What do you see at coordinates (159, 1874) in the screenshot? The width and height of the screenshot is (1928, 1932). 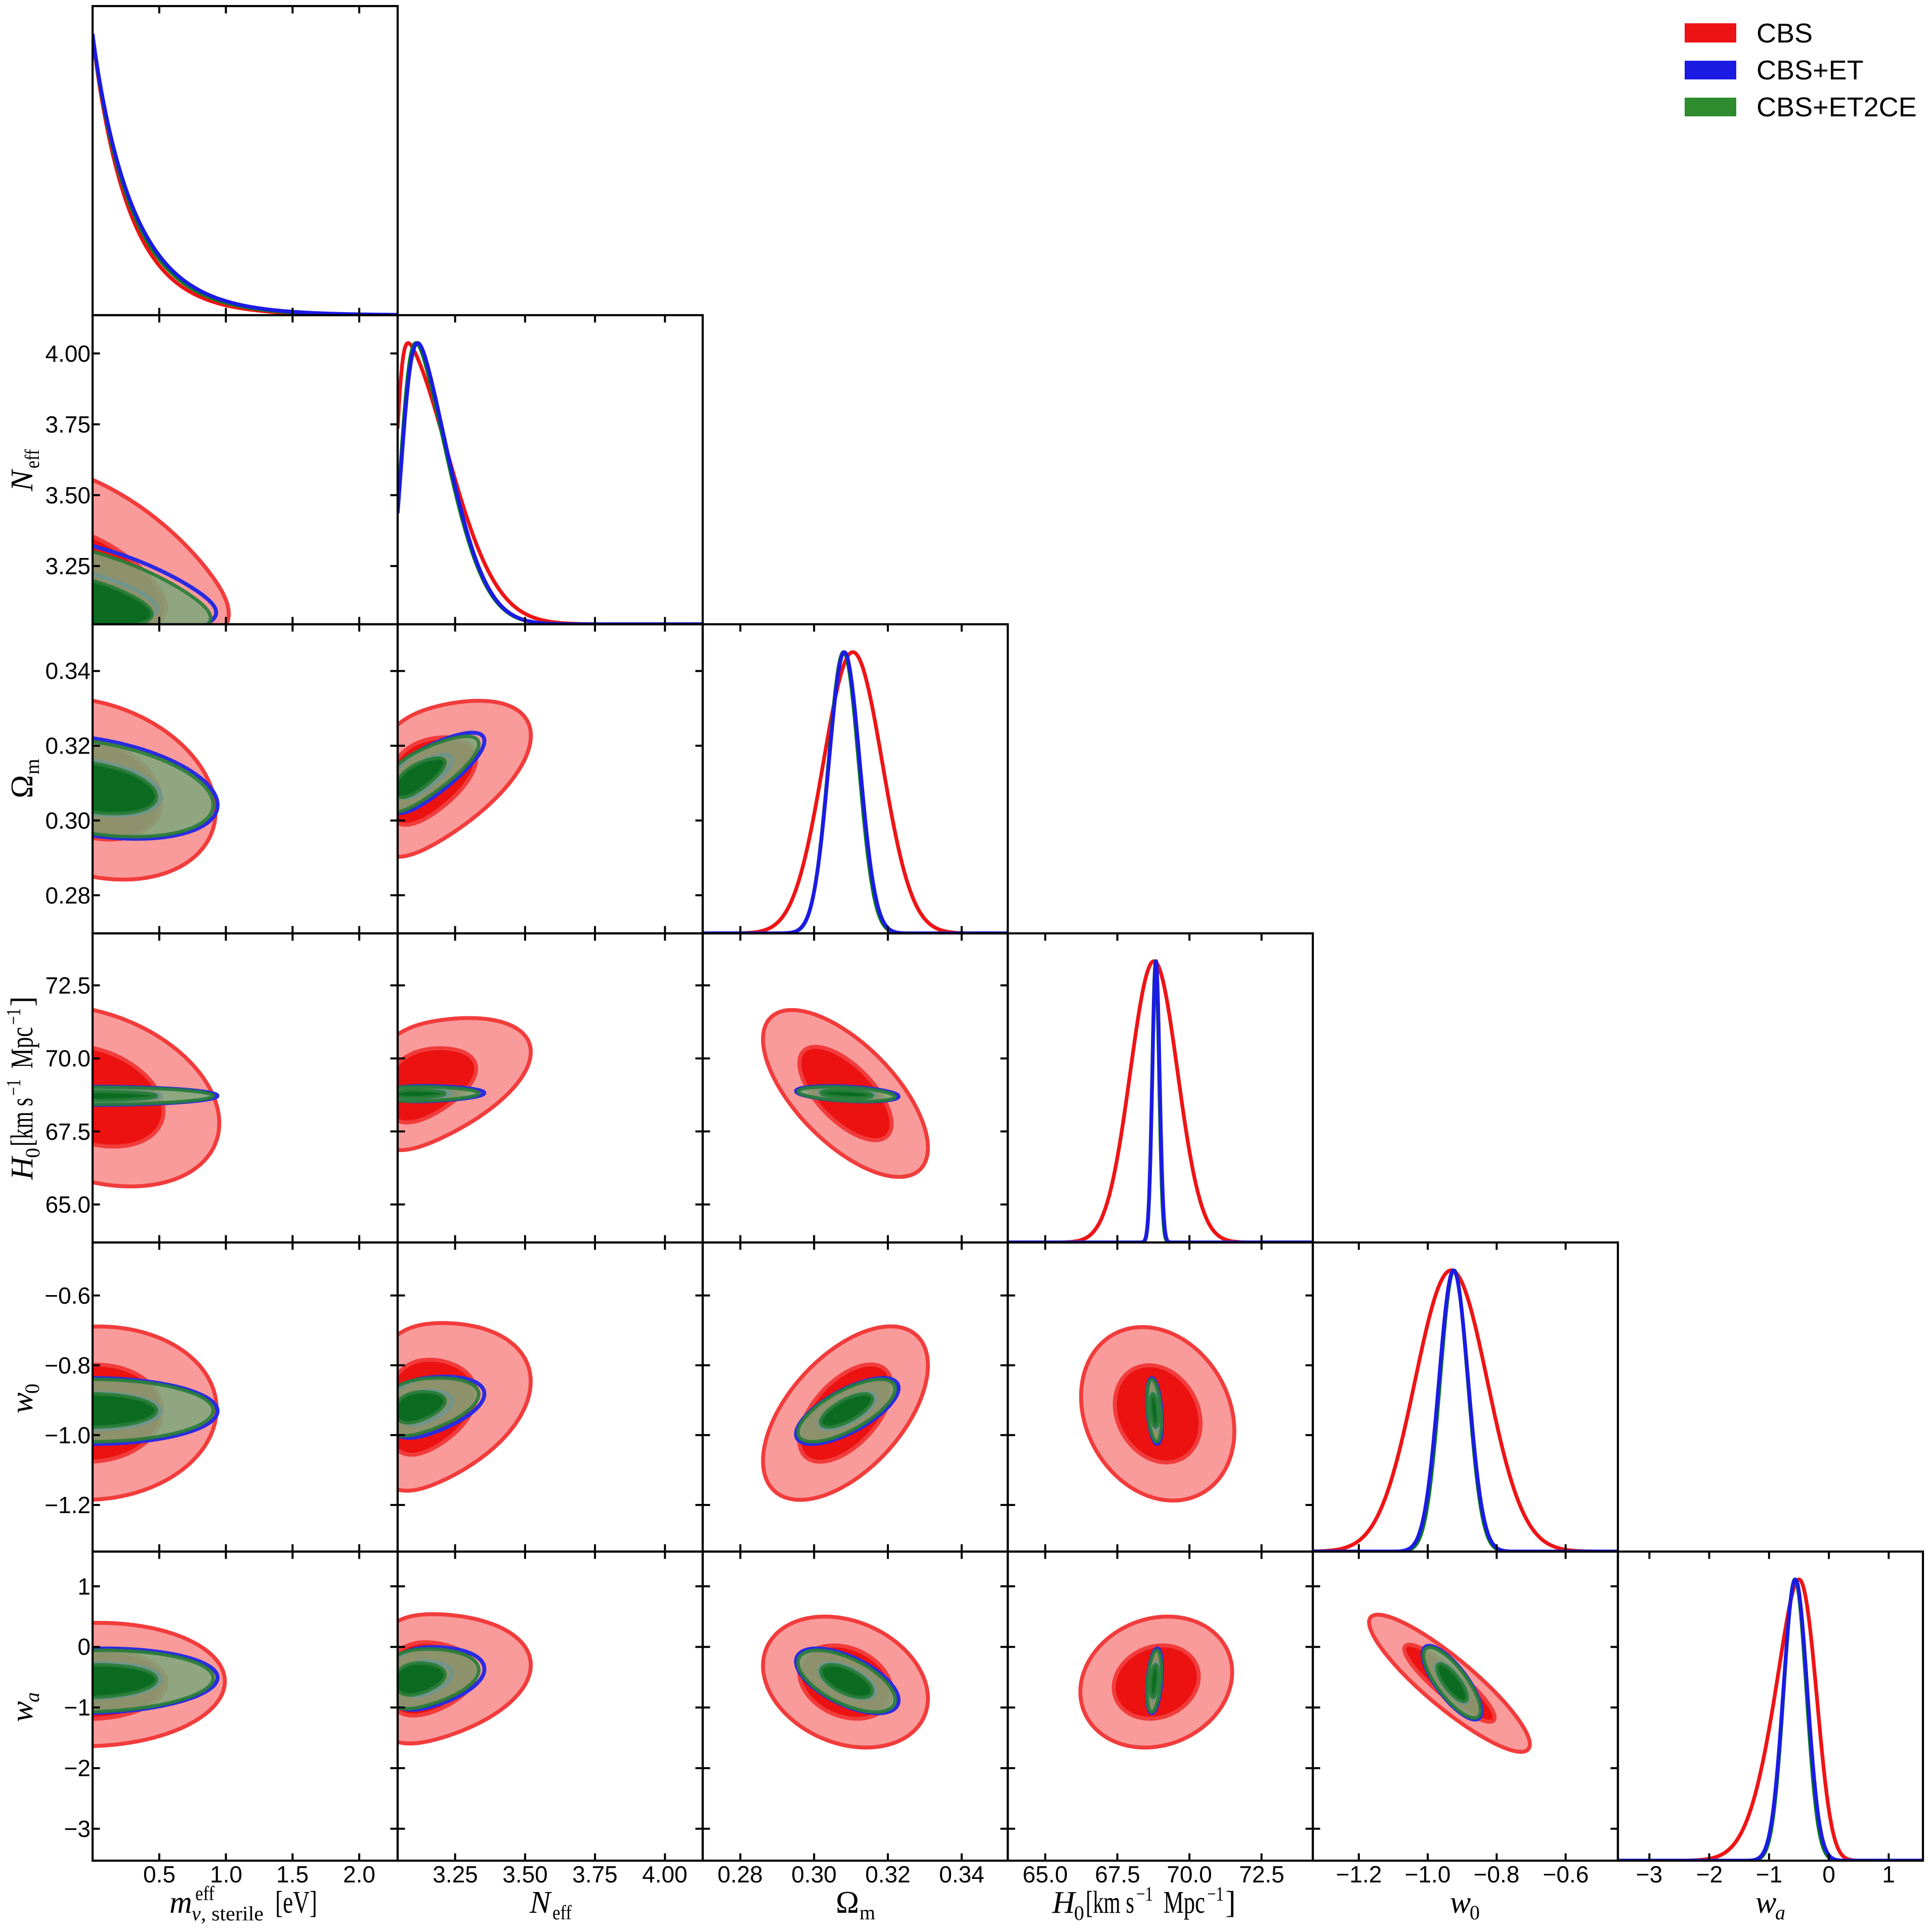 I see `svg-text: 0.5` at bounding box center [159, 1874].